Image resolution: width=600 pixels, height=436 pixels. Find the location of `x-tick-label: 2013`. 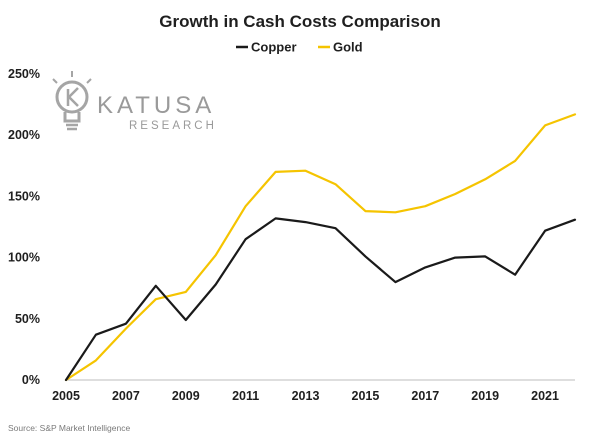

x-tick-label: 2013 is located at coordinates (306, 396).